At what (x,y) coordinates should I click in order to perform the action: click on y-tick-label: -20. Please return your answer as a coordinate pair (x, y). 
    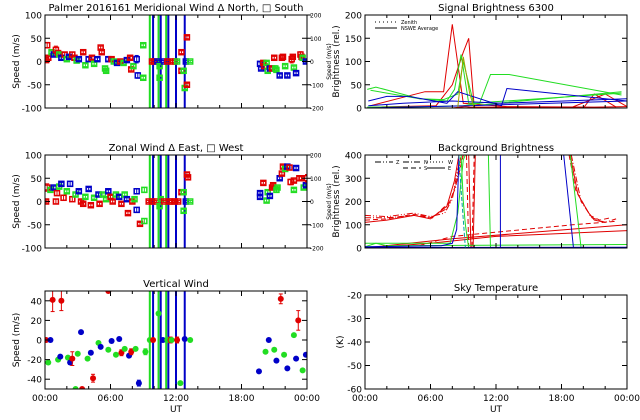
    Looking at the image, I should click on (354, 297).